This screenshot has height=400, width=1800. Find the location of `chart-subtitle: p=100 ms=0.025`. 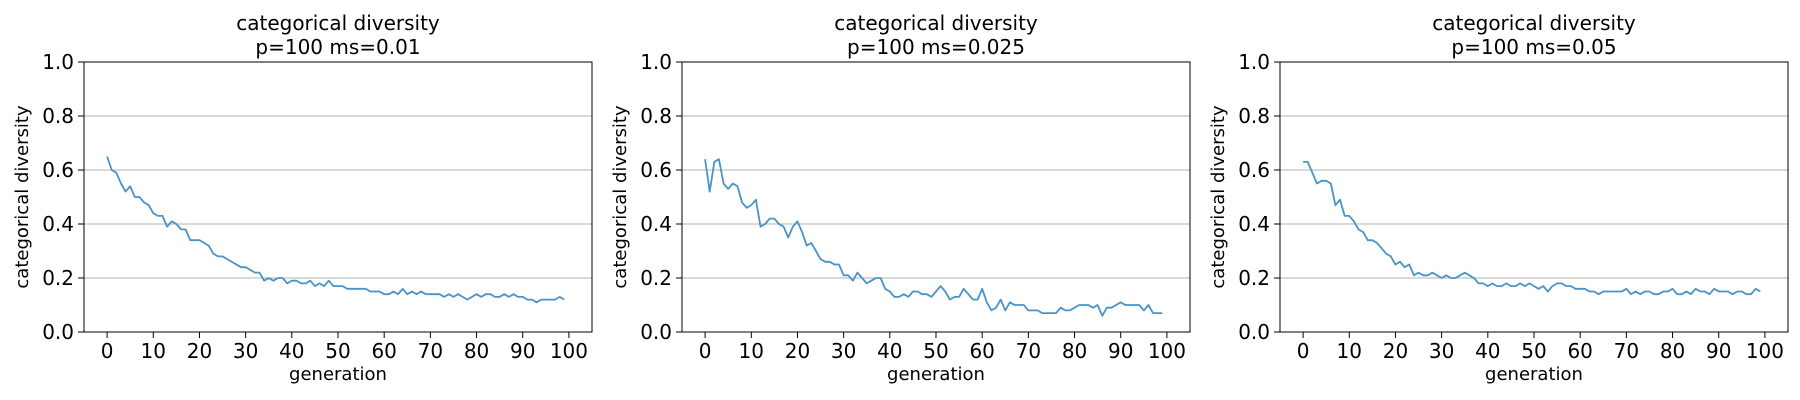

chart-subtitle: p=100 ms=0.025 is located at coordinates (936, 47).